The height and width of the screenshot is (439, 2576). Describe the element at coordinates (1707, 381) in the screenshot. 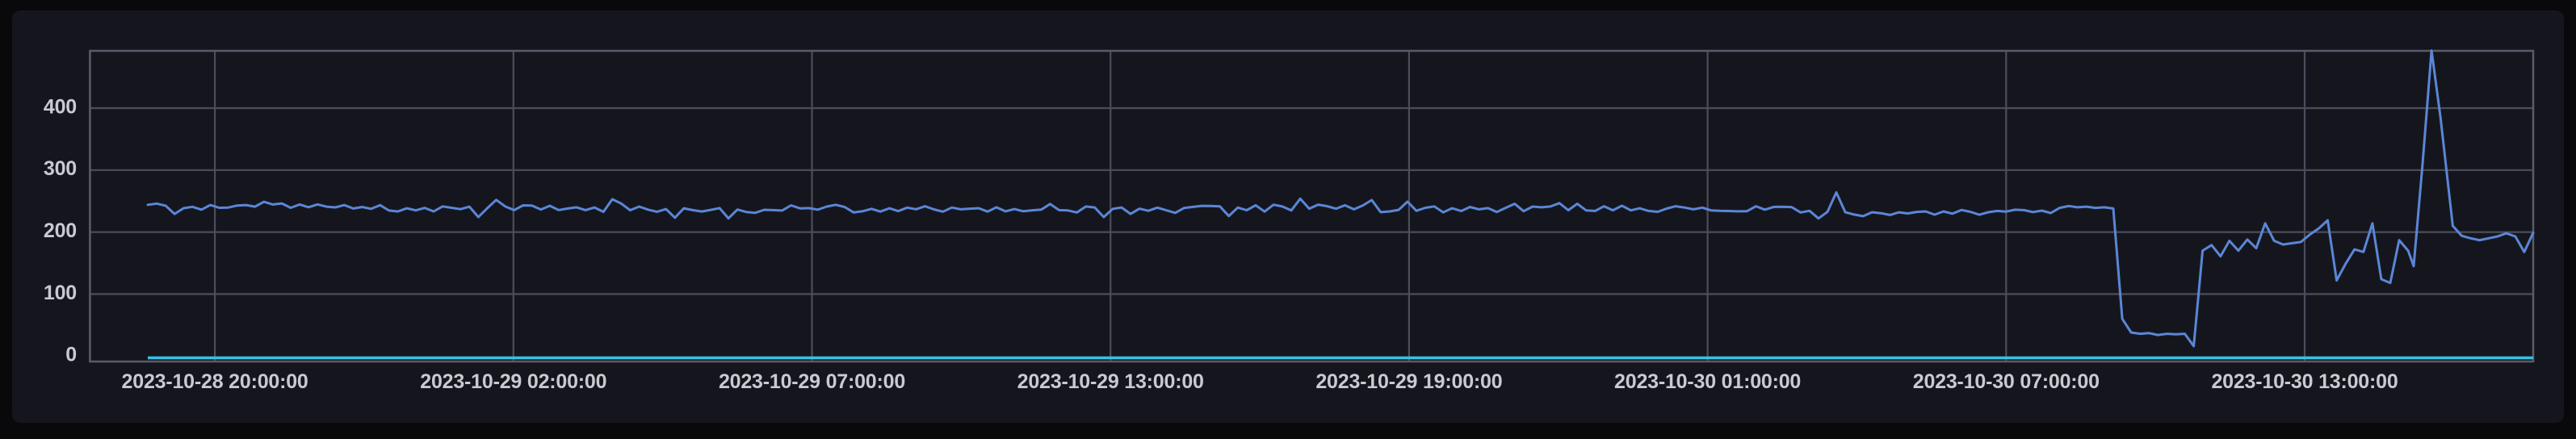

I see `svg-text: 2023-10-30 01:00:00` at that location.